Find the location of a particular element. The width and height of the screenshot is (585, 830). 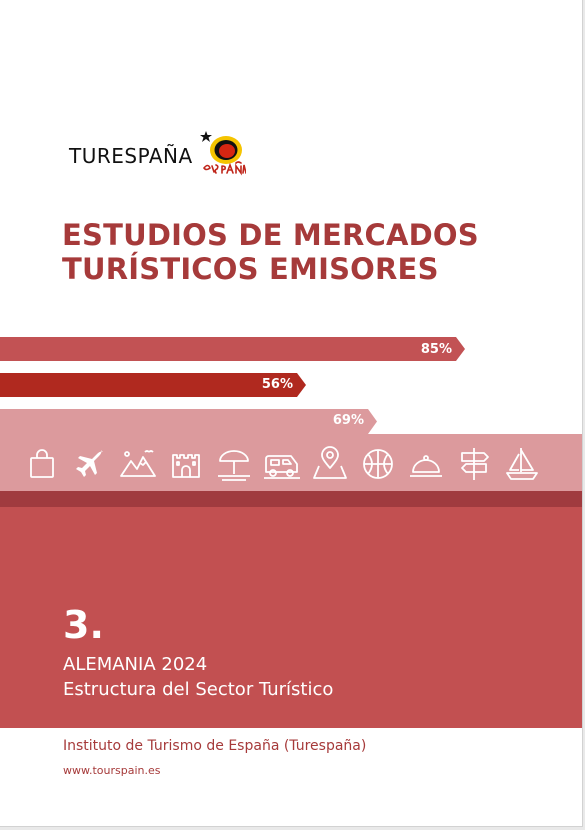

report-title: ESTUDIOS DE MERCADOS TURÍSTICOS EMISORES is located at coordinates (270, 252).